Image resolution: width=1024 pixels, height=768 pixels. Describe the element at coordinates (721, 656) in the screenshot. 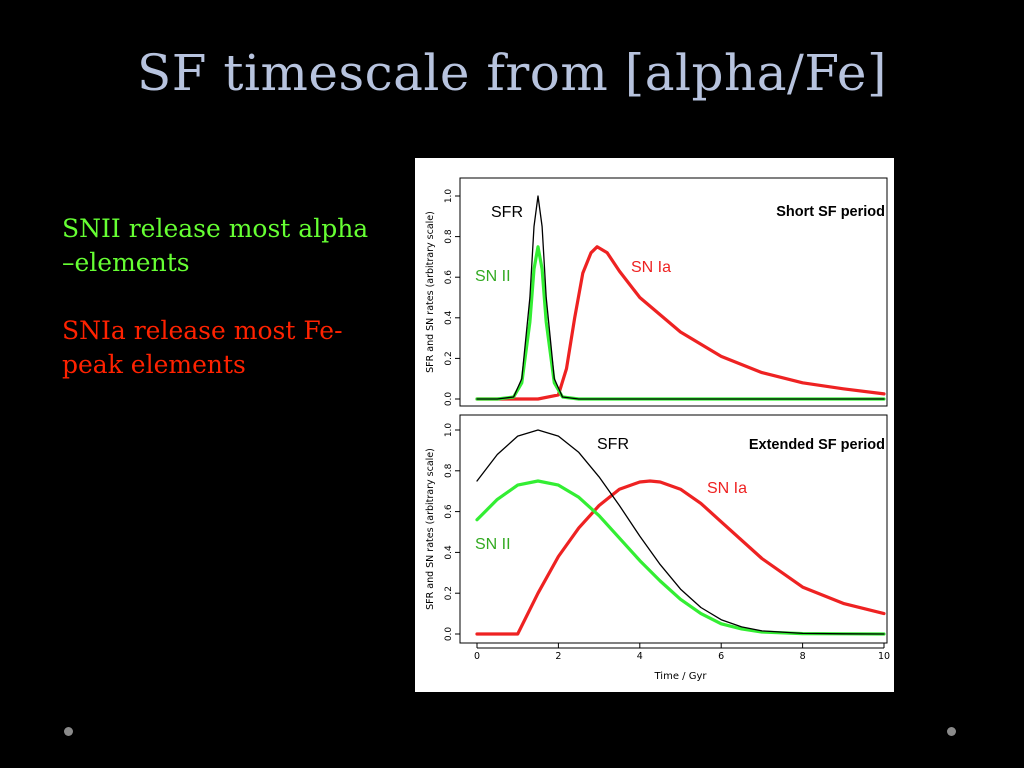

I see `x-tick-label: 6` at that location.